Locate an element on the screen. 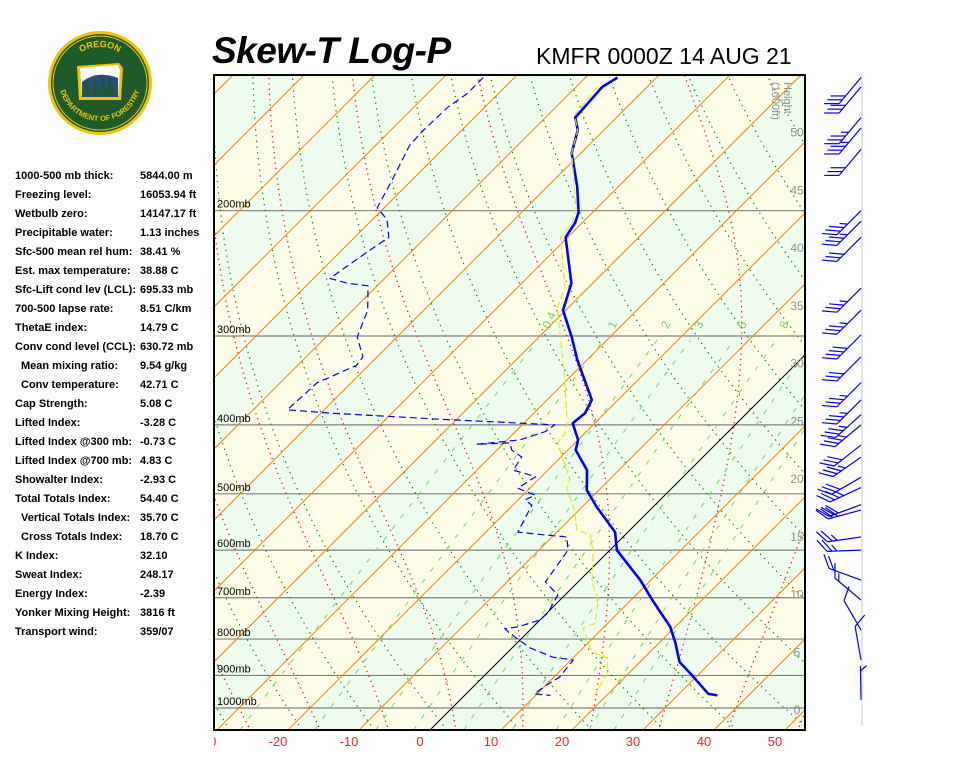 The width and height of the screenshot is (960, 768). svg-text: OREGON is located at coordinates (99, 46).